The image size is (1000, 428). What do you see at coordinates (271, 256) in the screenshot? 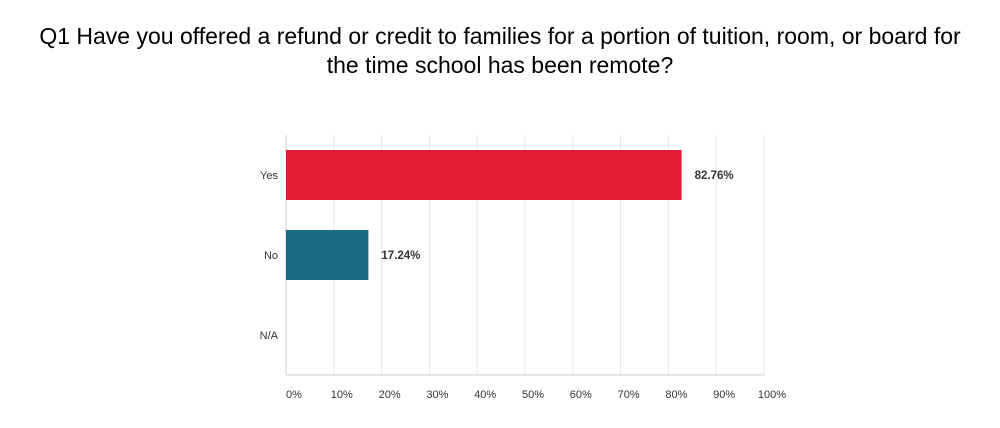
I see `category-label: No` at bounding box center [271, 256].